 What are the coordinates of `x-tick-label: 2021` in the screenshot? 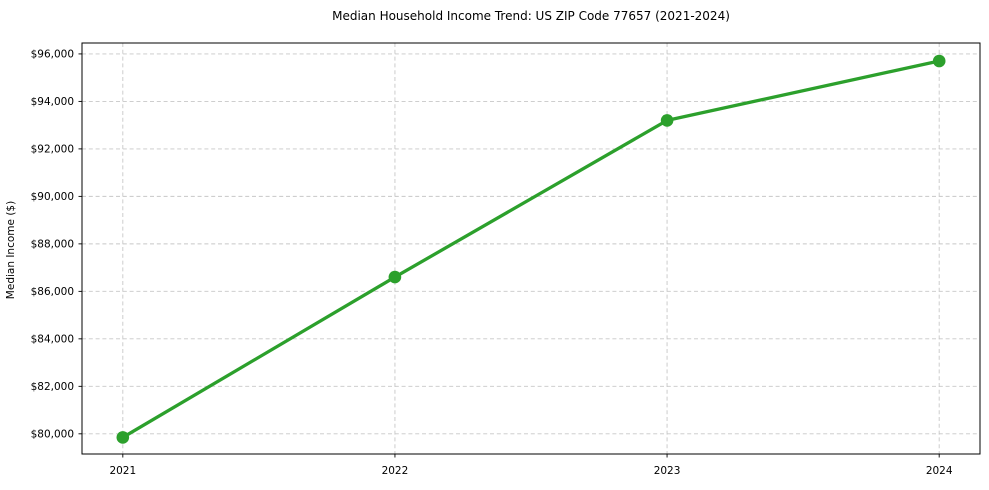 It's located at (122, 471).